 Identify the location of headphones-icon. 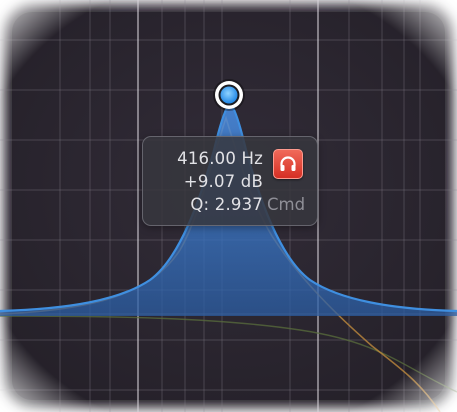
(288, 164).